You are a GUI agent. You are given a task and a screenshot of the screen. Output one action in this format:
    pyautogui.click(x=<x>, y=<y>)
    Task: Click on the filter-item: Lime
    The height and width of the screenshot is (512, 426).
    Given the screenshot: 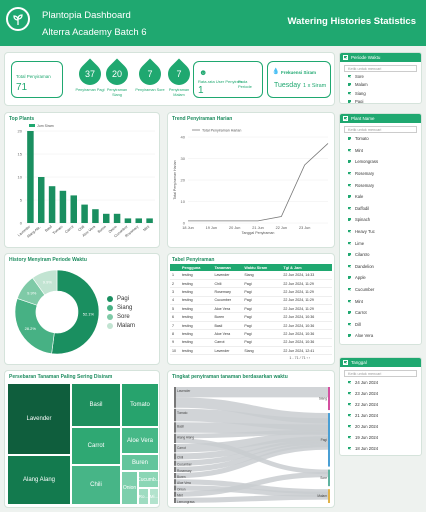 What is the action you would take?
    pyautogui.click(x=380, y=243)
    